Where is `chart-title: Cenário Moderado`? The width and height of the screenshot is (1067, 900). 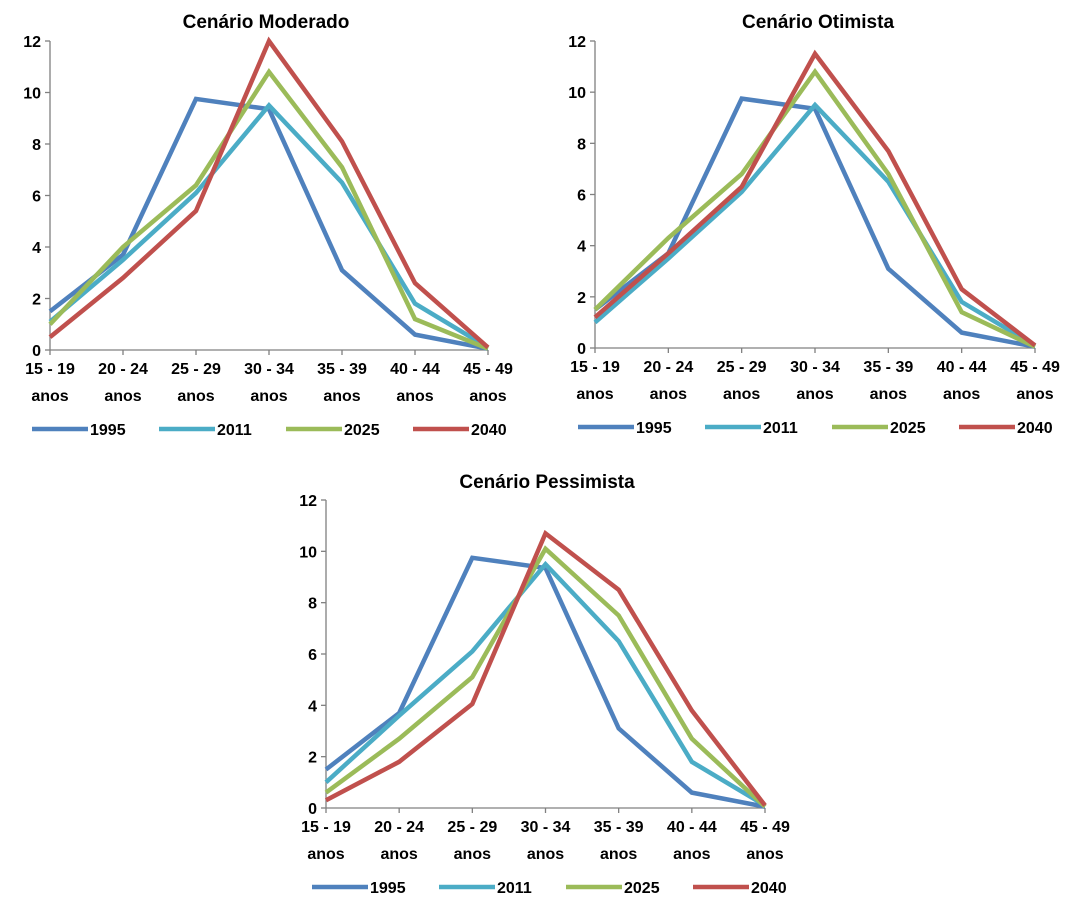 chart-title: Cenário Moderado is located at coordinates (266, 22).